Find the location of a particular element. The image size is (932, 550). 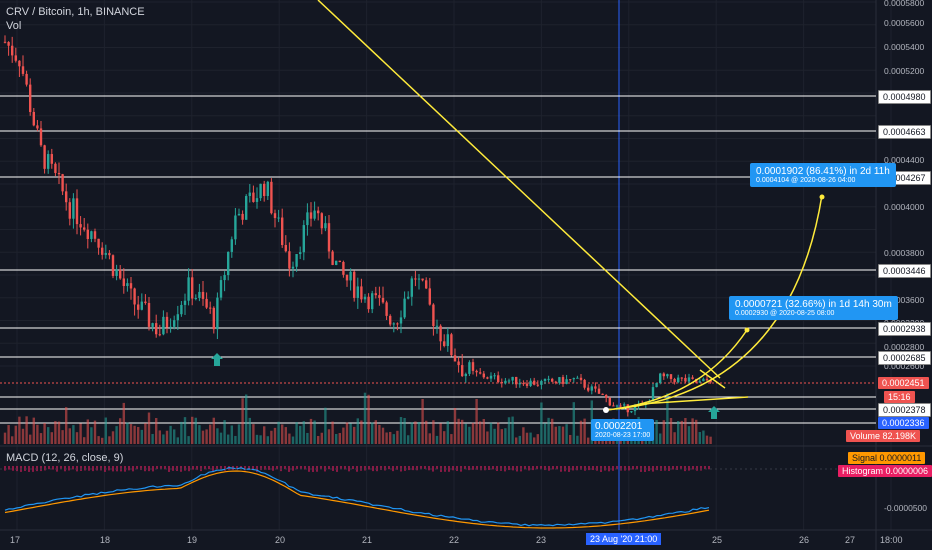

histogram-value-tag: Histogram 0.0000006 is located at coordinates (885, 471).